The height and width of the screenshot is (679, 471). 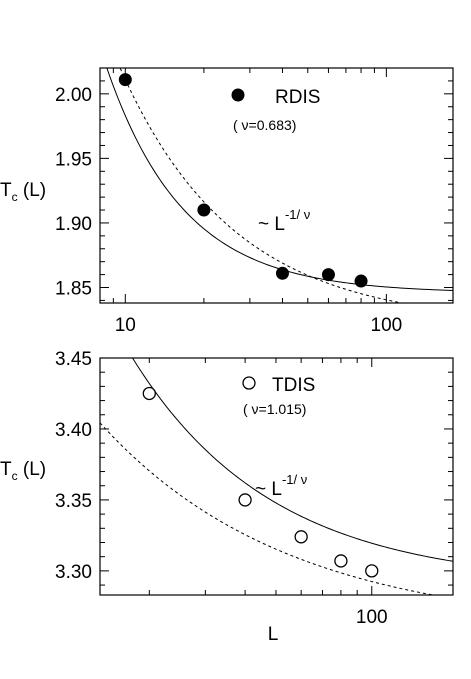 What do you see at coordinates (73, 359) in the screenshot?
I see `y-tick-label: 3.45` at bounding box center [73, 359].